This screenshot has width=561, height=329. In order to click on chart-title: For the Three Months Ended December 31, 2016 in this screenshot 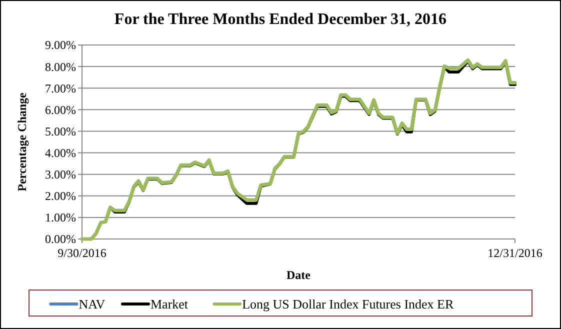, I will do `click(280, 19)`.